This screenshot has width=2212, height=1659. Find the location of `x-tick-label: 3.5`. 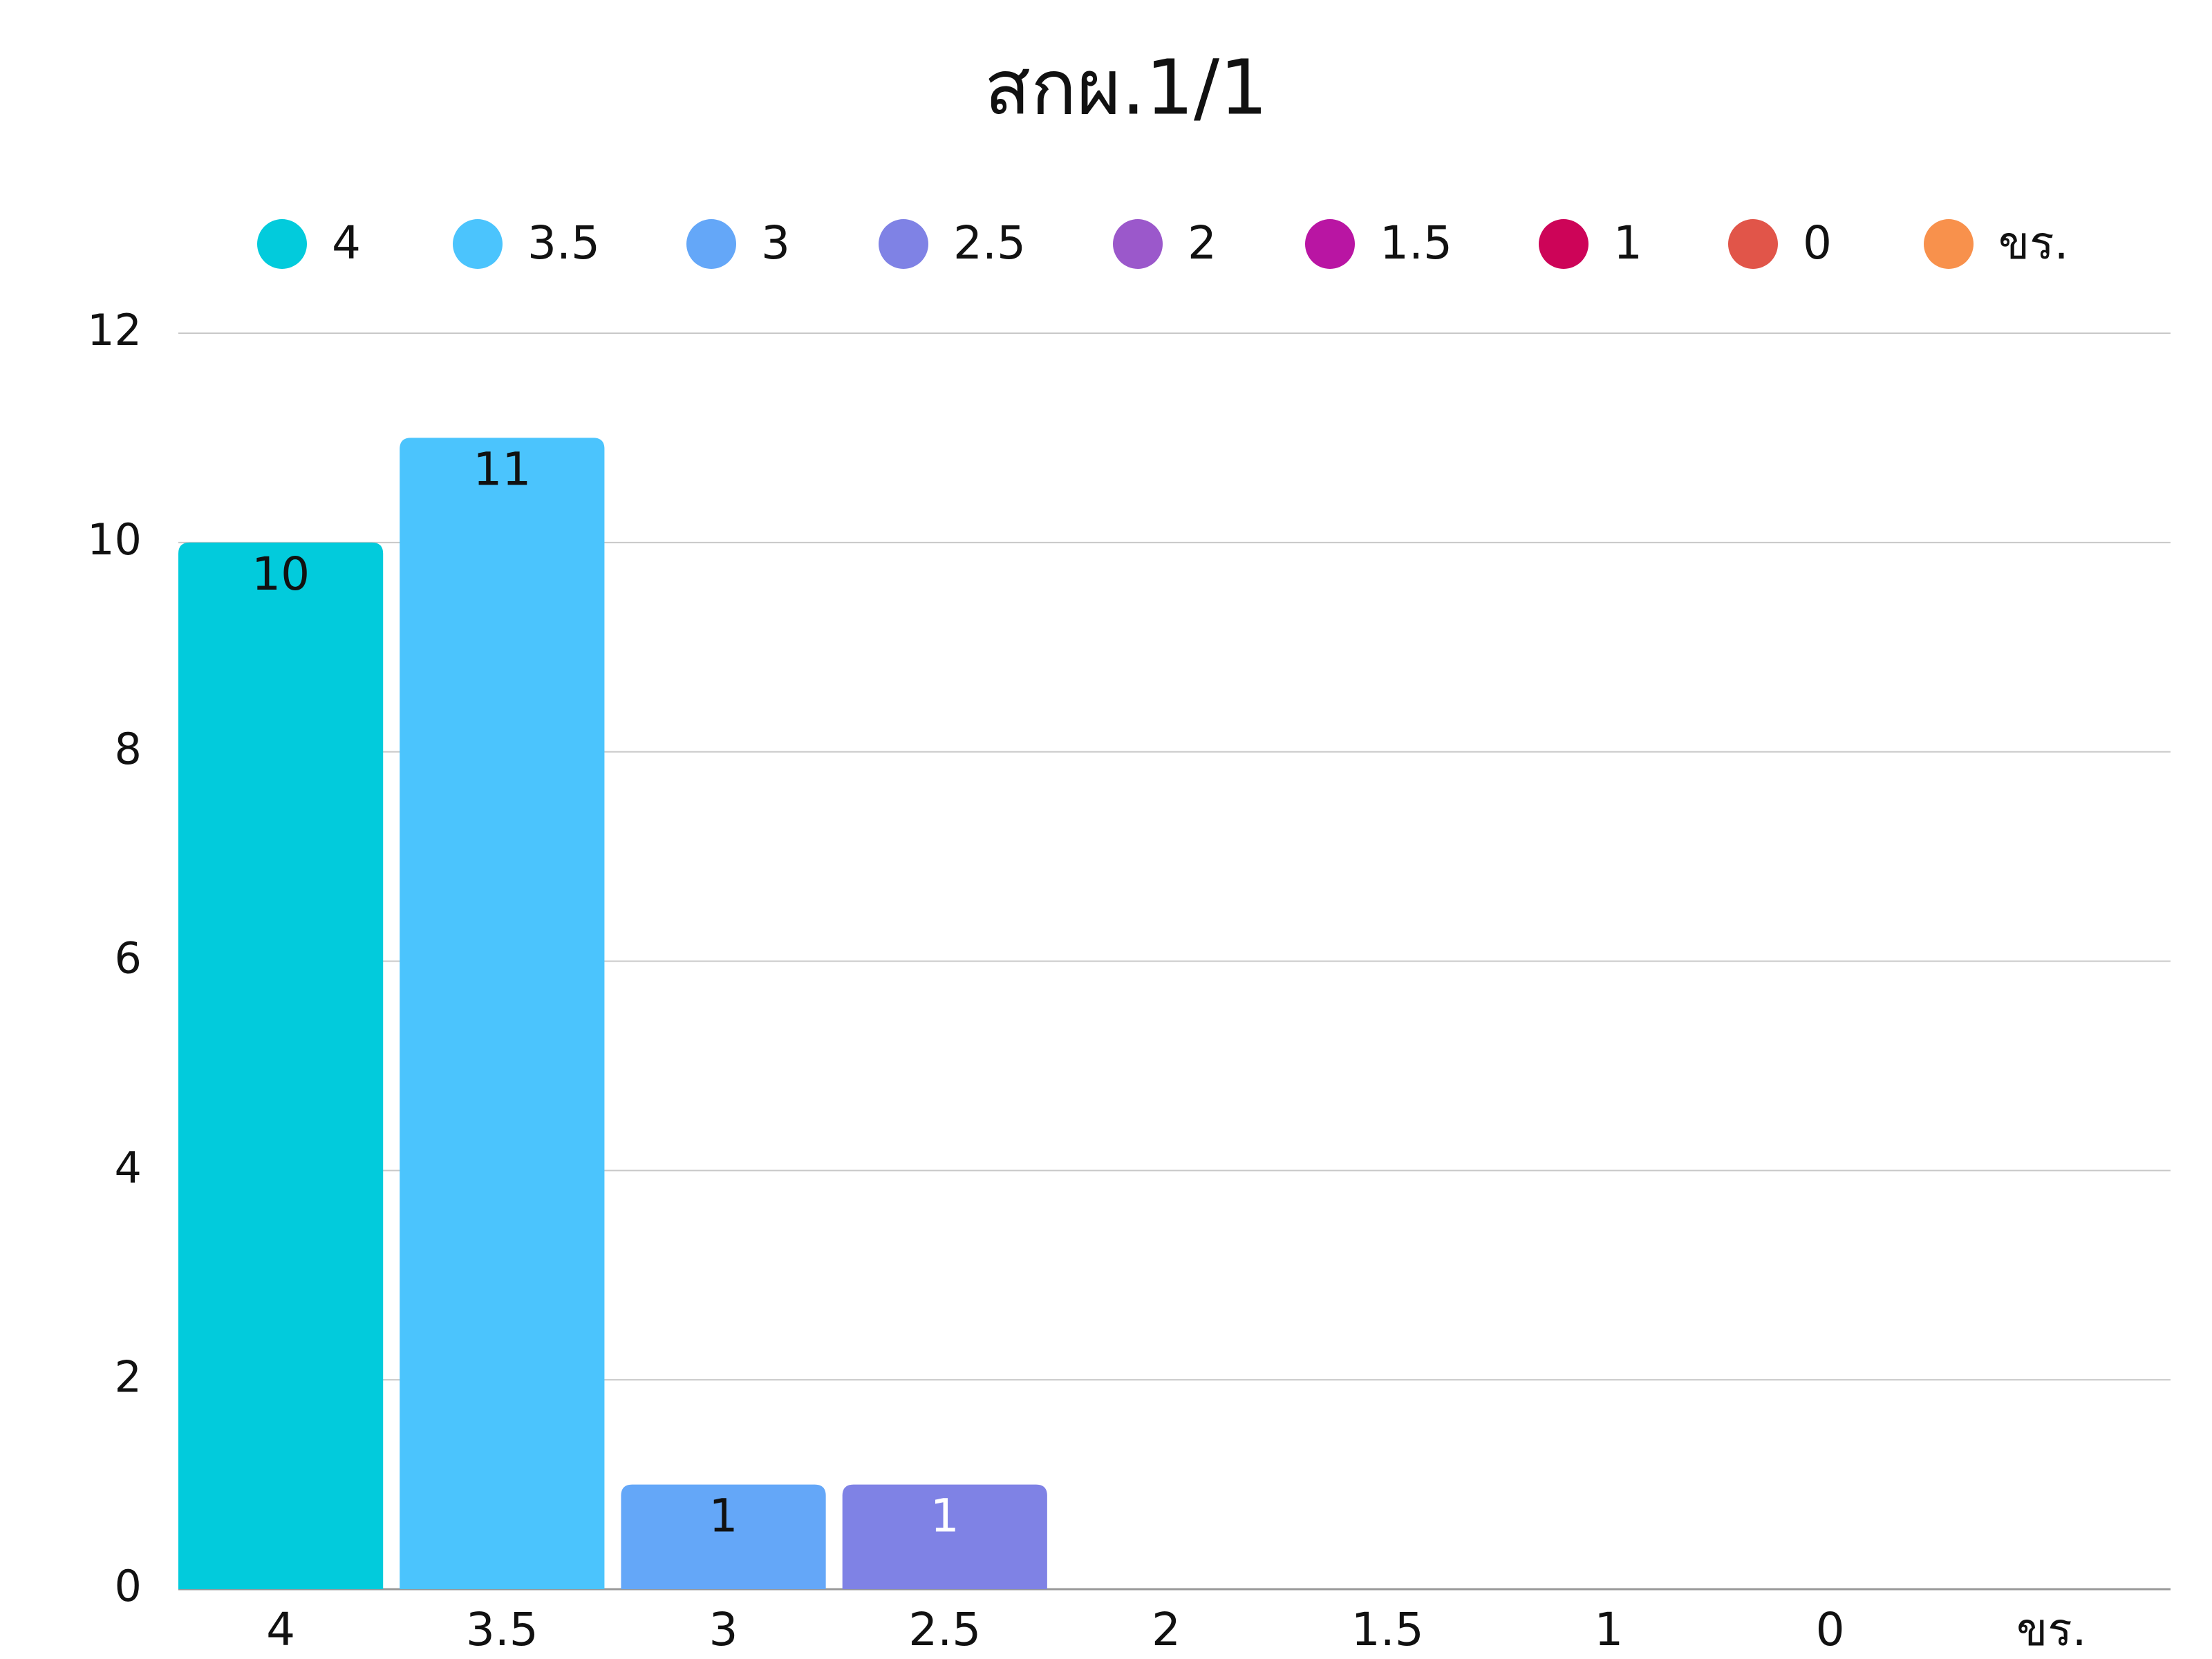

x-tick-label: 3.5 is located at coordinates (502, 1629).